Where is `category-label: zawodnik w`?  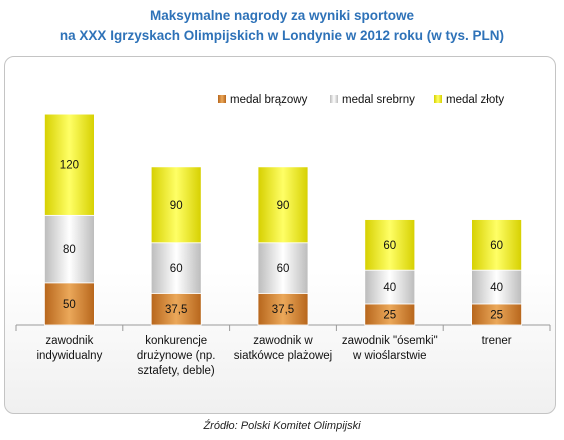 category-label: zawodnik w is located at coordinates (283, 341).